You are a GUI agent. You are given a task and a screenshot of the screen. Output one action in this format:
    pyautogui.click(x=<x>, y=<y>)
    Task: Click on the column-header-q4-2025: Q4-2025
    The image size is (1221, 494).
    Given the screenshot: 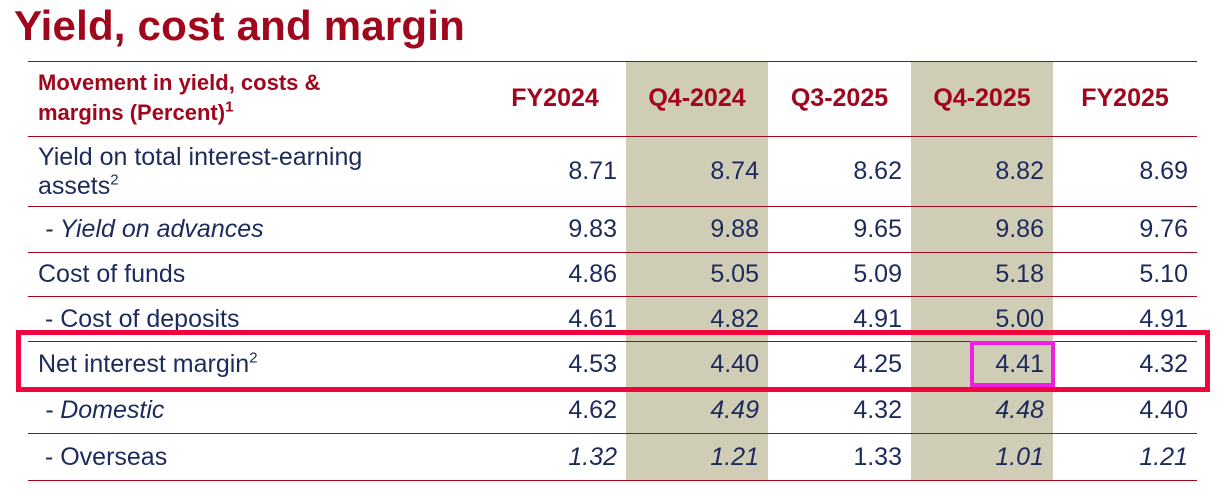 What is the action you would take?
    pyautogui.click(x=982, y=98)
    